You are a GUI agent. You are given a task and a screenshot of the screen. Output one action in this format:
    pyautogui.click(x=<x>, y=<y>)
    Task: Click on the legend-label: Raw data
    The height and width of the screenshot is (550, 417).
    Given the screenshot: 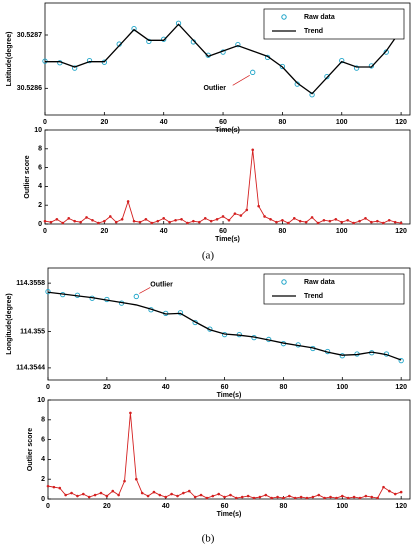 What is the action you would take?
    pyautogui.click(x=319, y=17)
    